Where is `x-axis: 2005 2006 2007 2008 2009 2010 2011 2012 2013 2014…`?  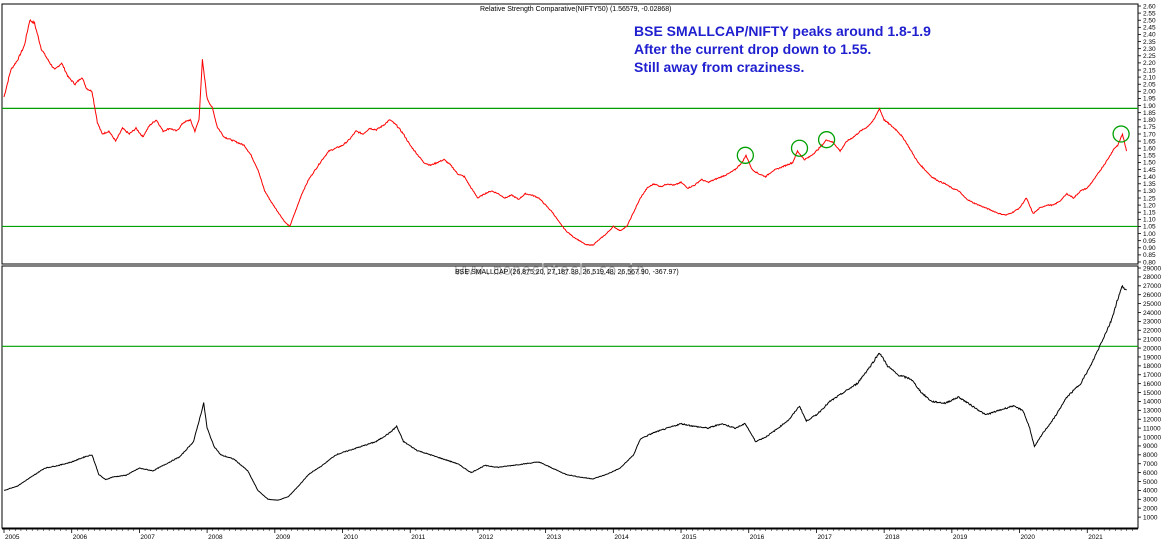
x-axis: 2005 2006 2007 2008 2009 2010 2011 2012 2013 2014… is located at coordinates (570, 534).